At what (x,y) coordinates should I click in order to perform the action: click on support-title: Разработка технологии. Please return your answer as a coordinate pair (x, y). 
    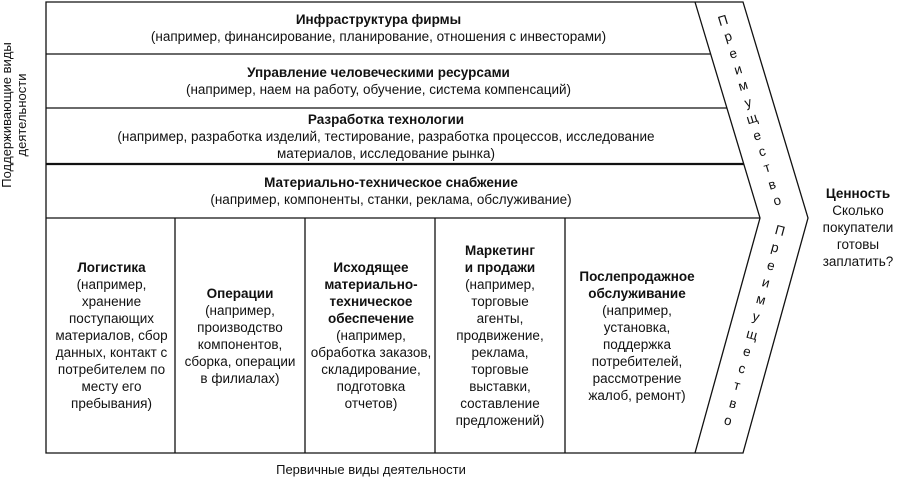
    Looking at the image, I should click on (386, 119).